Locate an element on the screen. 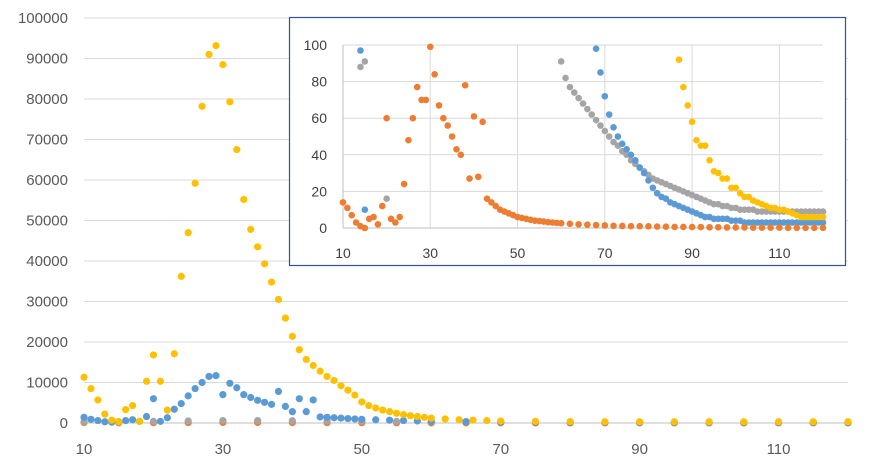  main-x-tick-label: 70 is located at coordinates (500, 449).